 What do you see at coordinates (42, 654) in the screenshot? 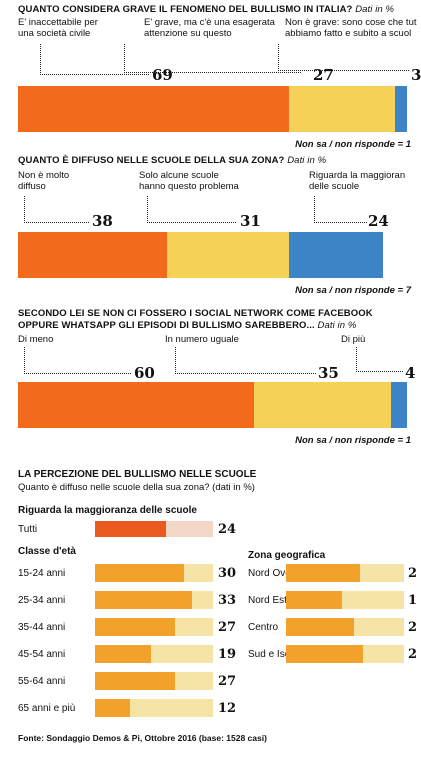
I see `age-label: 45-54 anni` at bounding box center [42, 654].